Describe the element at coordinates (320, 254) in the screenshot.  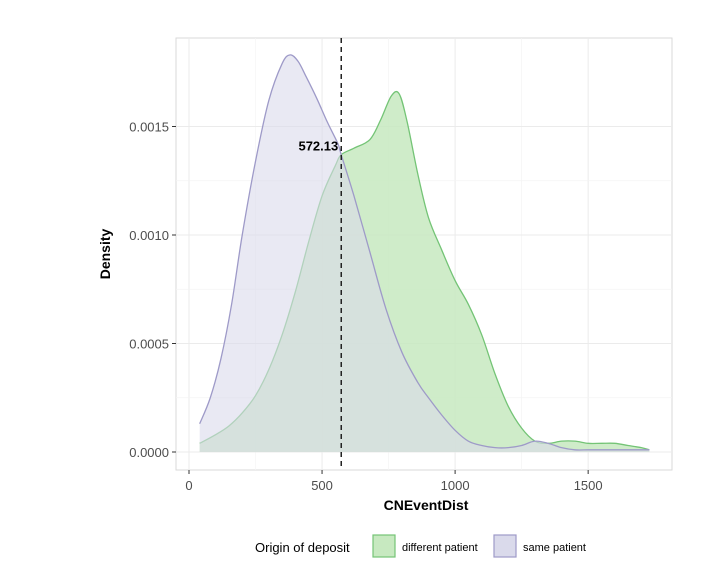
I see `vertical-reference-line: 572.13` at that location.